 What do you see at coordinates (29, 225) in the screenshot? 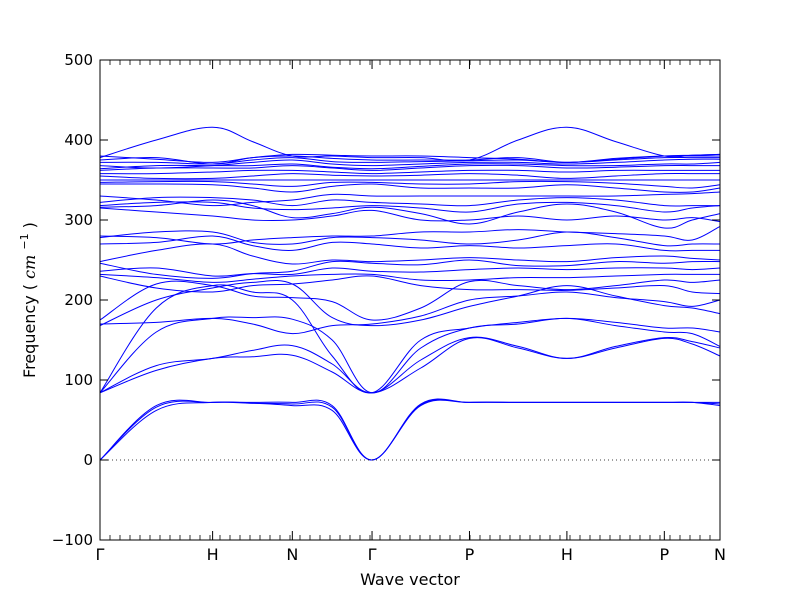
I see `y-axis-label-close-paren: )` at bounding box center [29, 225].